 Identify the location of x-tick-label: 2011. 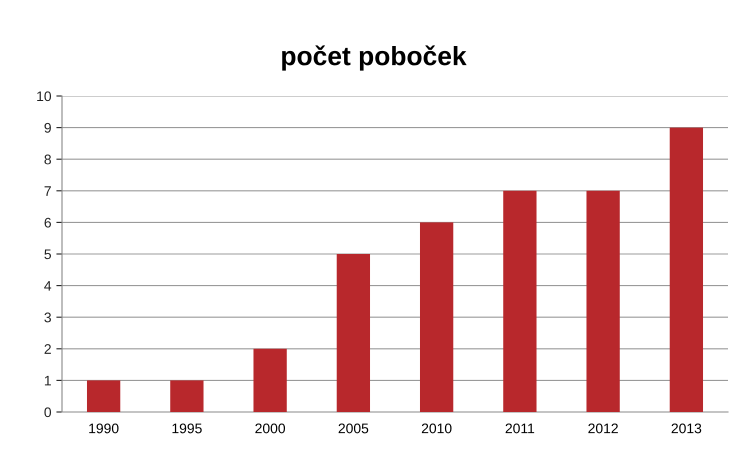
(520, 428).